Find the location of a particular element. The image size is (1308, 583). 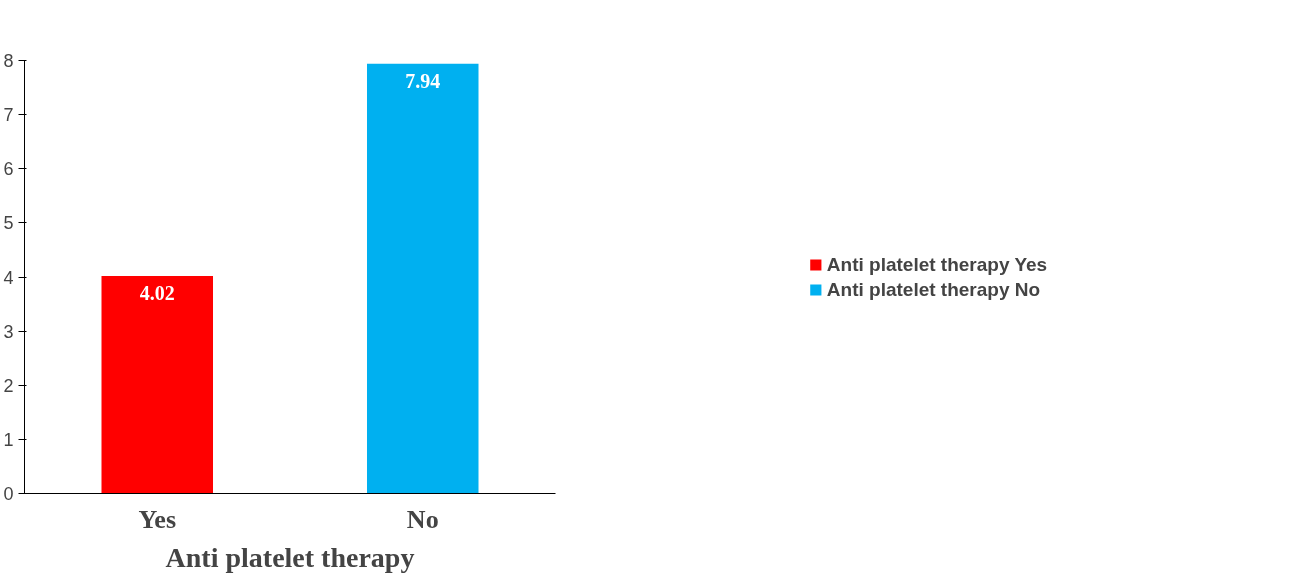

y-tick-label: 4 is located at coordinates (8, 277).